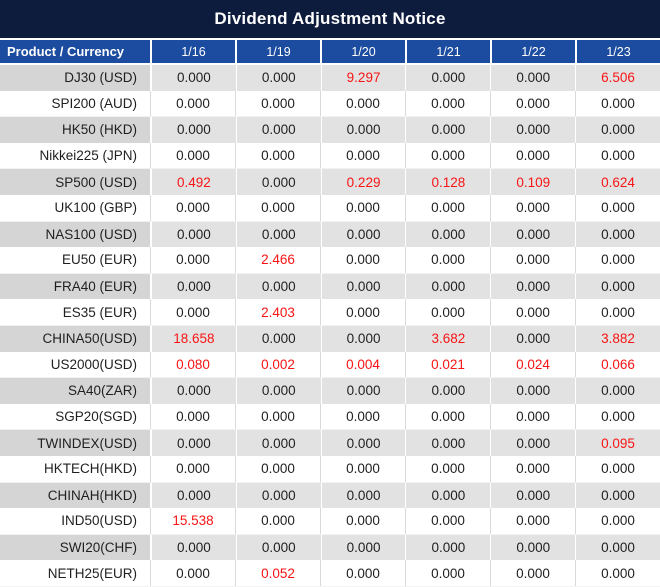 Image resolution: width=660 pixels, height=587 pixels. Describe the element at coordinates (363, 182) in the screenshot. I see `value-cell: 0.229` at that location.